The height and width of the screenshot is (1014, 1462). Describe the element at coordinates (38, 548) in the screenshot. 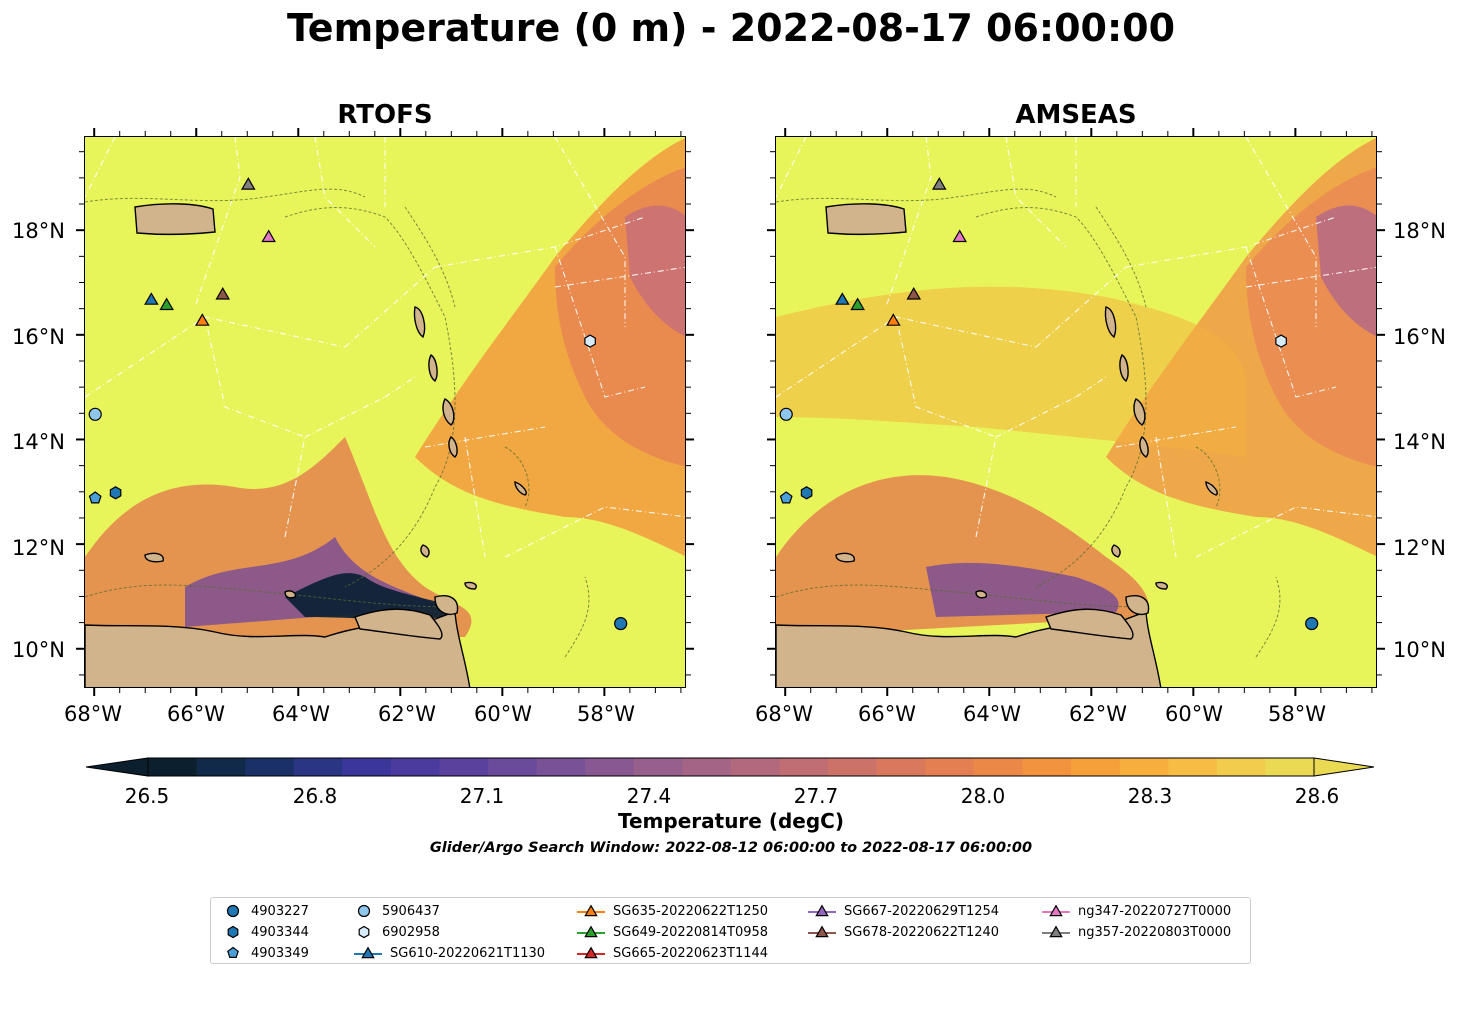

I see `lat-label-left-12: 12°N` at that location.